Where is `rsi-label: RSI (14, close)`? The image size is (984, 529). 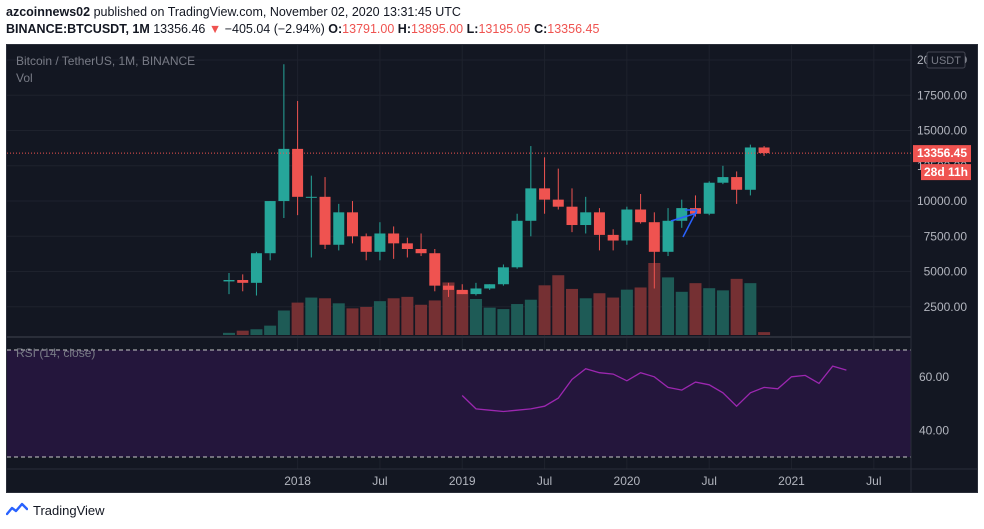 rsi-label: RSI (14, close) is located at coordinates (55, 353).